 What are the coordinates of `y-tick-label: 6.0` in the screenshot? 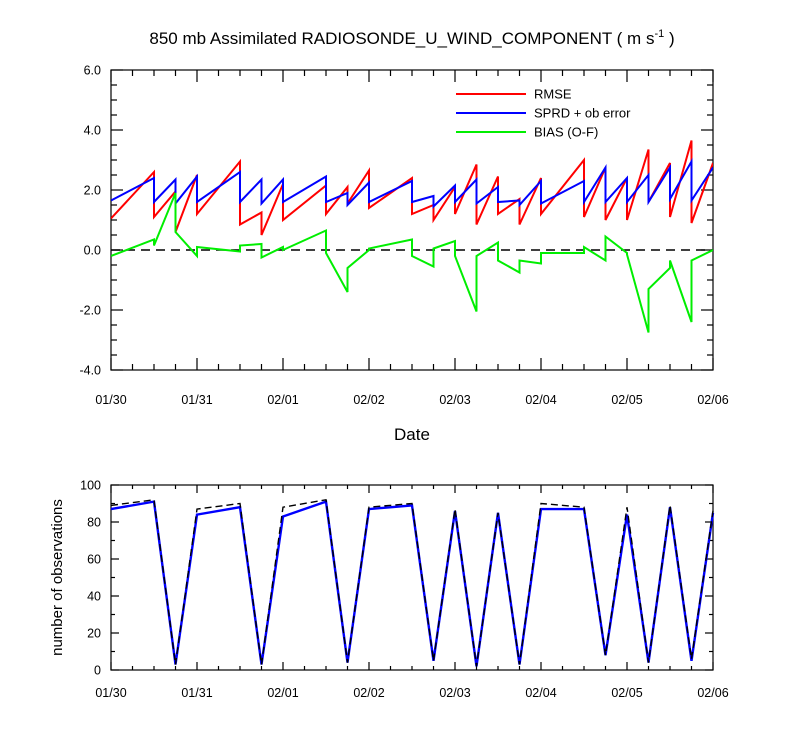 It's located at (92, 71).